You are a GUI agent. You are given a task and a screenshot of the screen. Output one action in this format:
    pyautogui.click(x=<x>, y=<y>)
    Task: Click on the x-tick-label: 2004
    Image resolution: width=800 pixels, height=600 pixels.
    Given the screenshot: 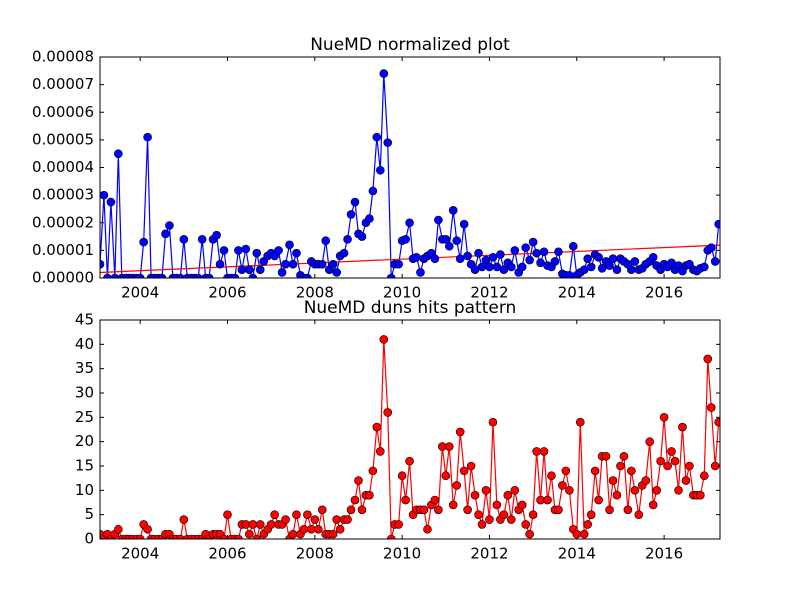 What is the action you would take?
    pyautogui.click(x=140, y=554)
    